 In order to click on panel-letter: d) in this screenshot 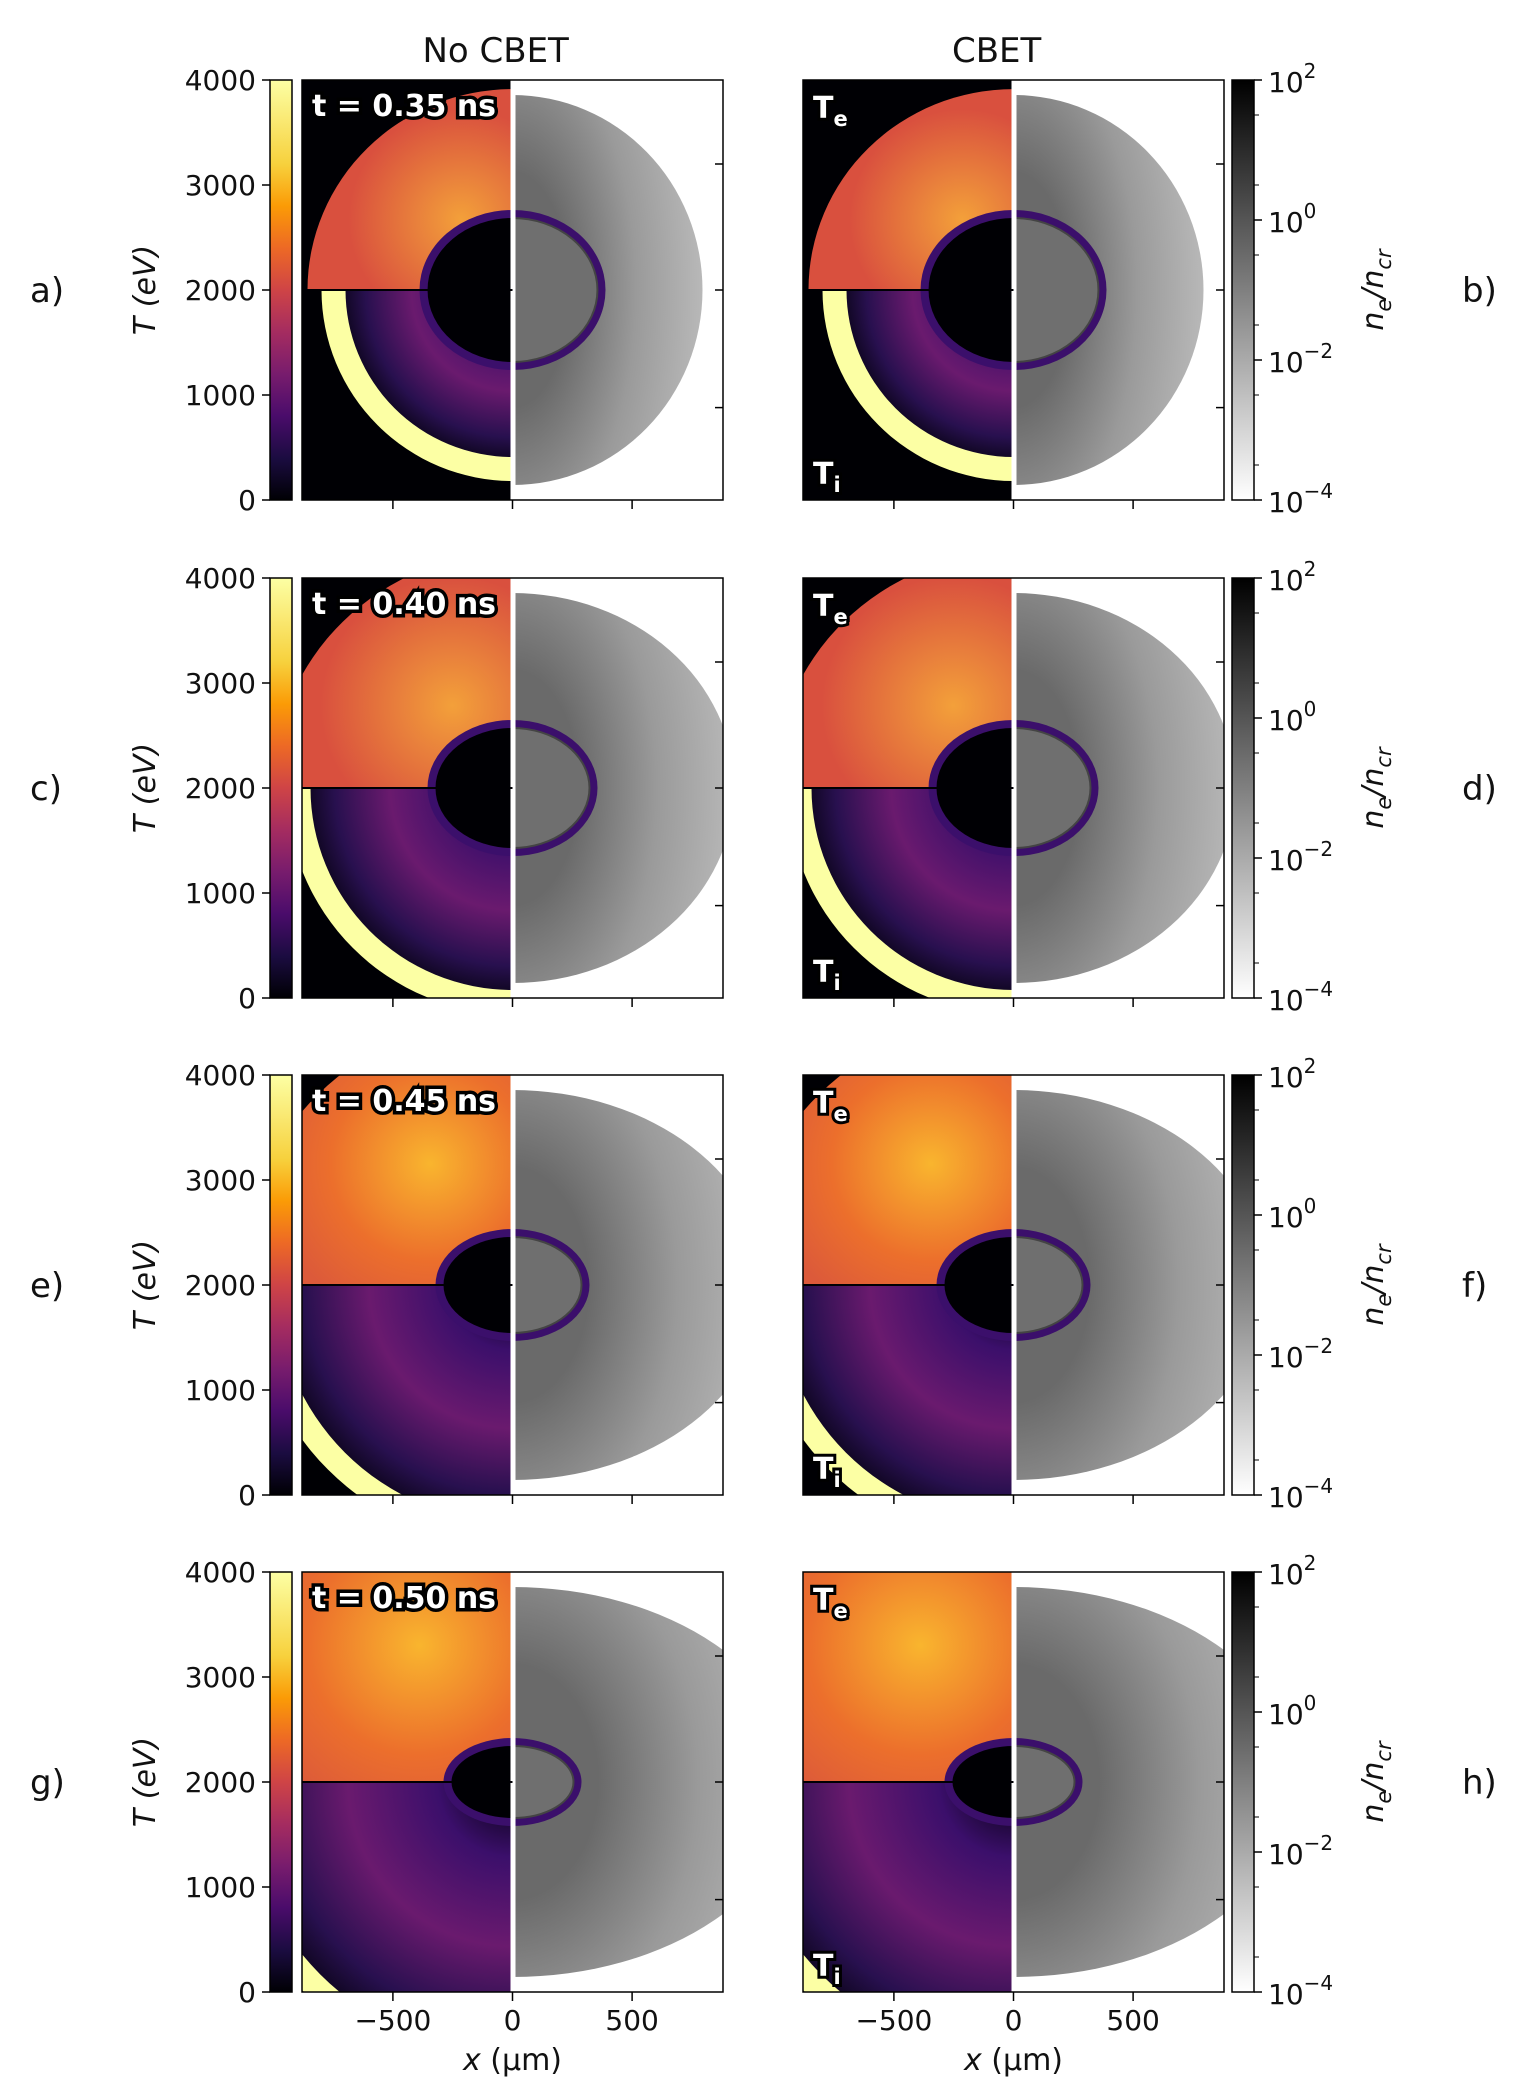, I will do `click(1479, 789)`.